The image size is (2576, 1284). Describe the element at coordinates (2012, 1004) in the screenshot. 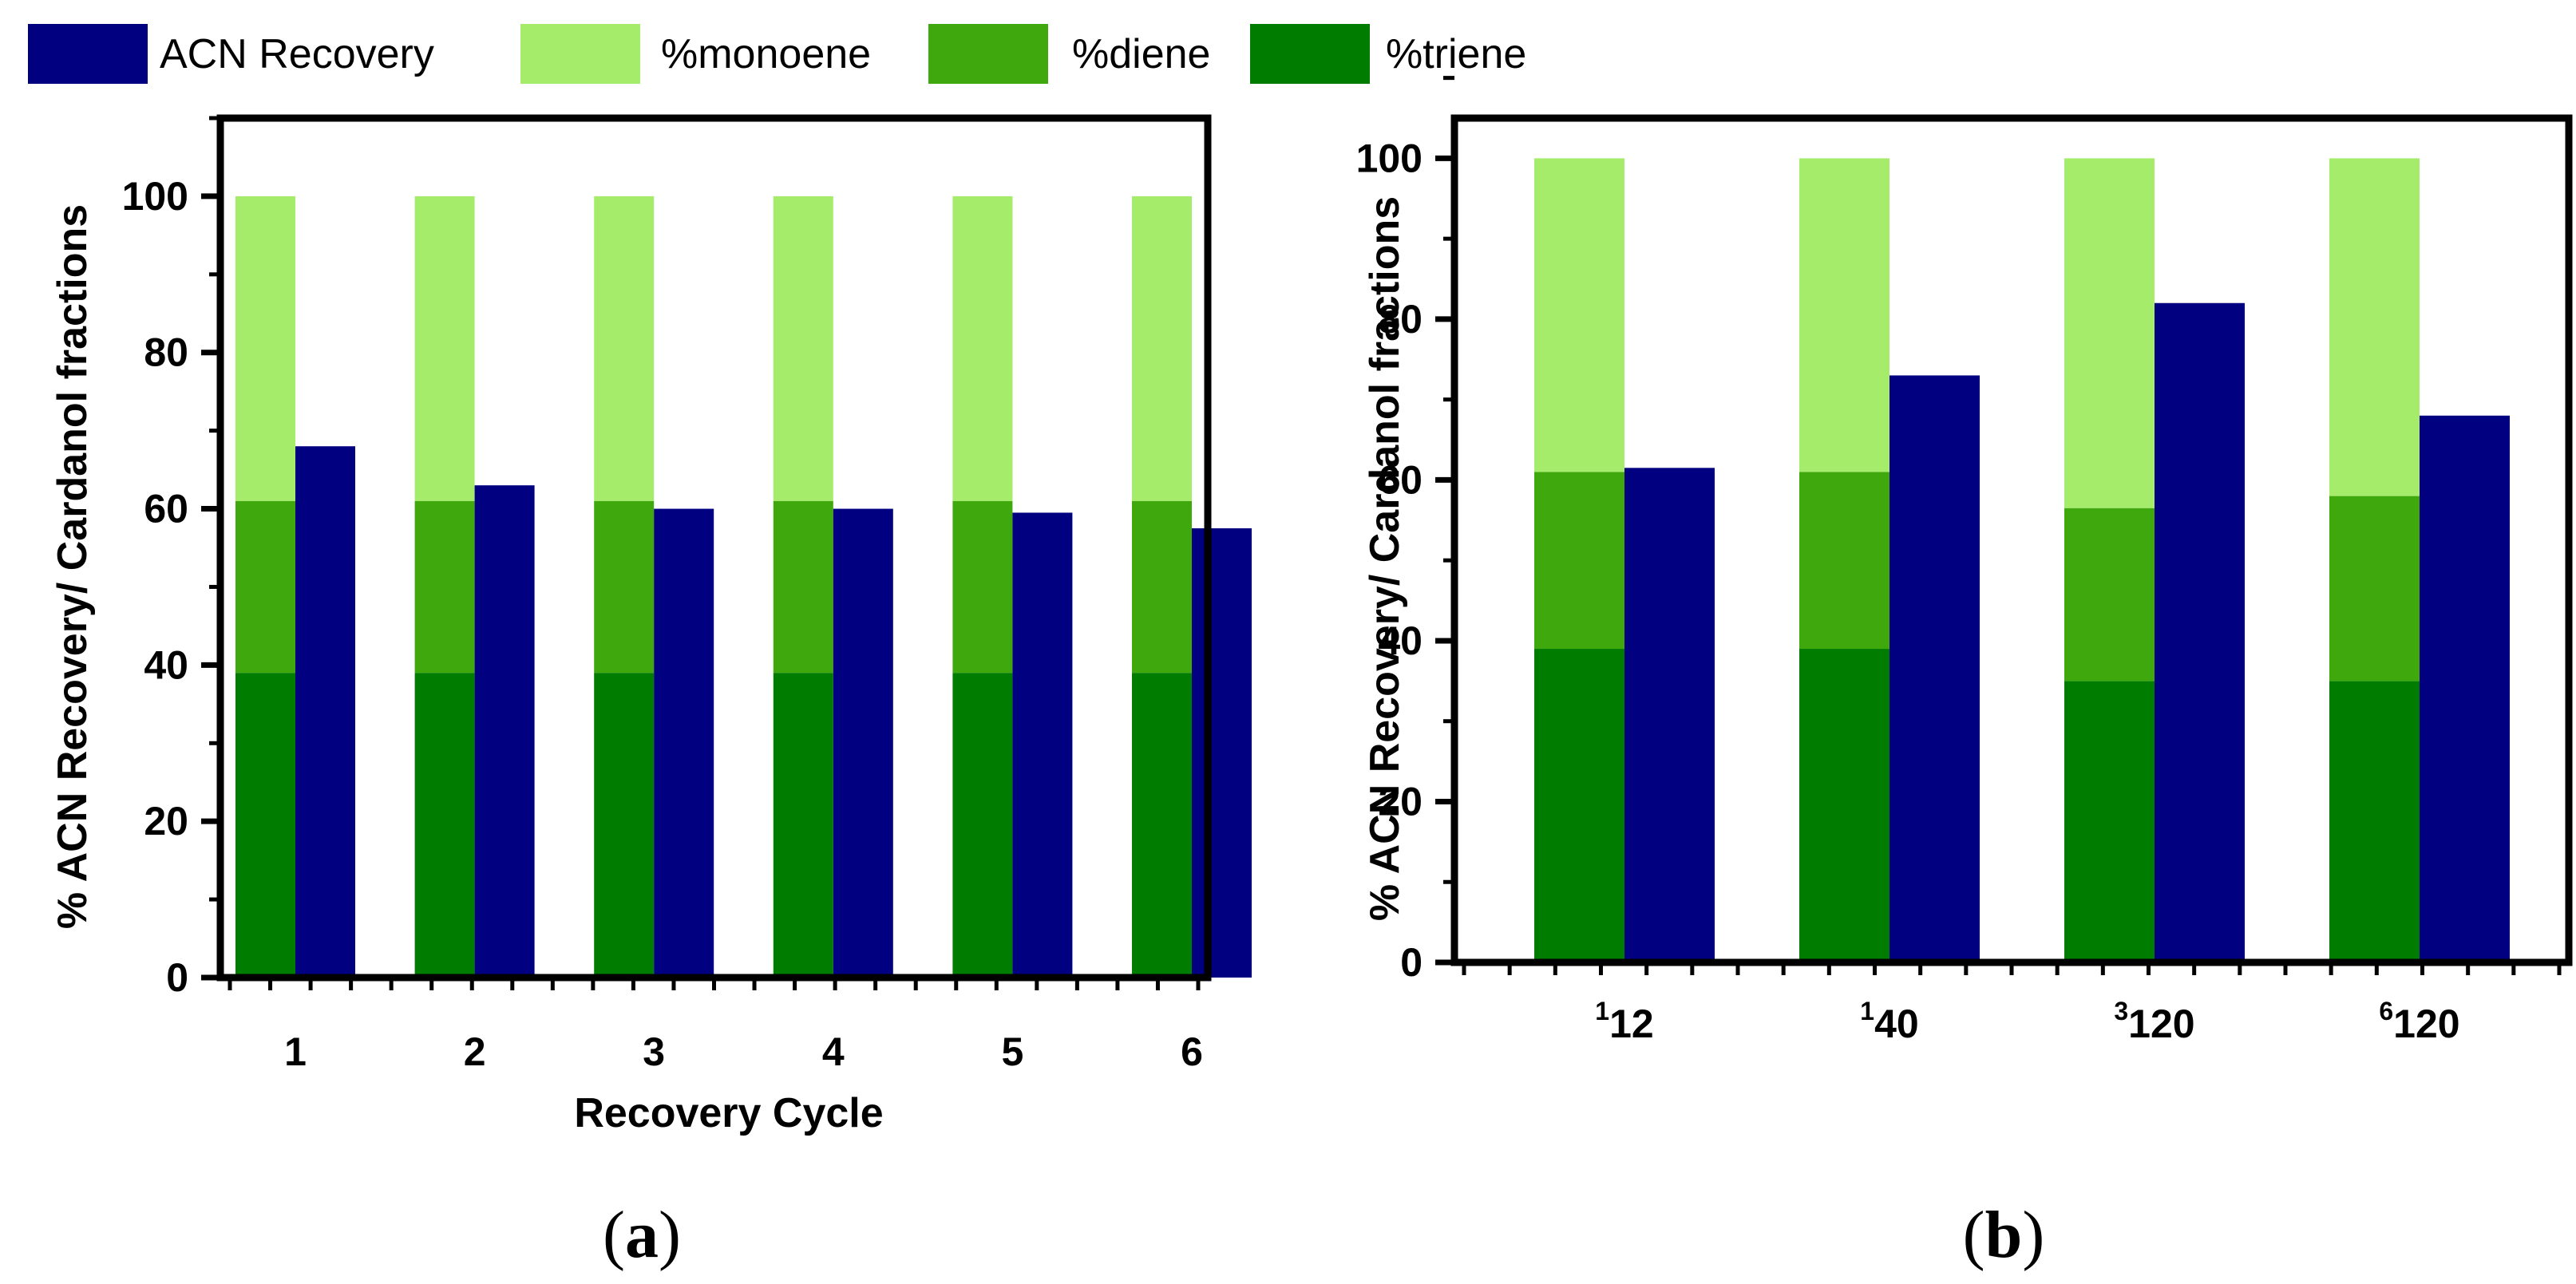

I see `chart-b-x-axis: 112 140 3120 6120` at that location.